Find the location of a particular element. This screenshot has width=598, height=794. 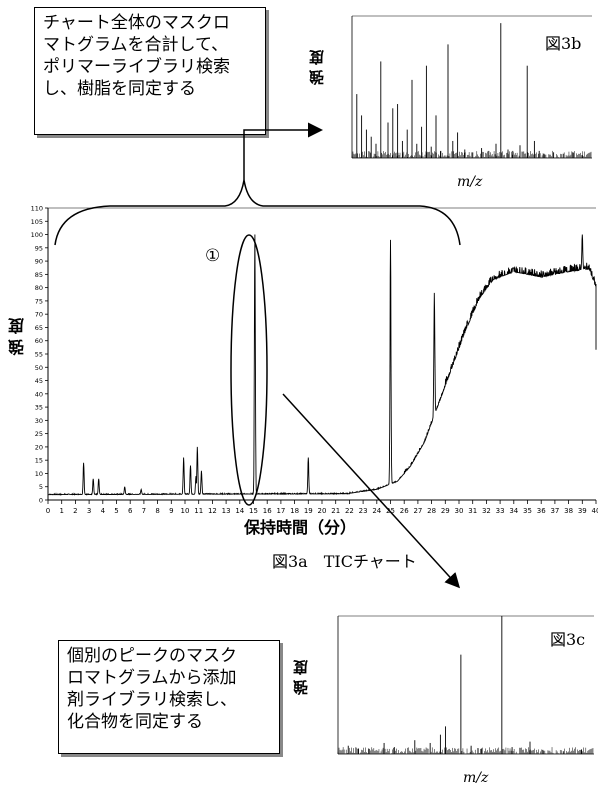

callout-line: マトグラムを合計して、 is located at coordinates (136, 45).